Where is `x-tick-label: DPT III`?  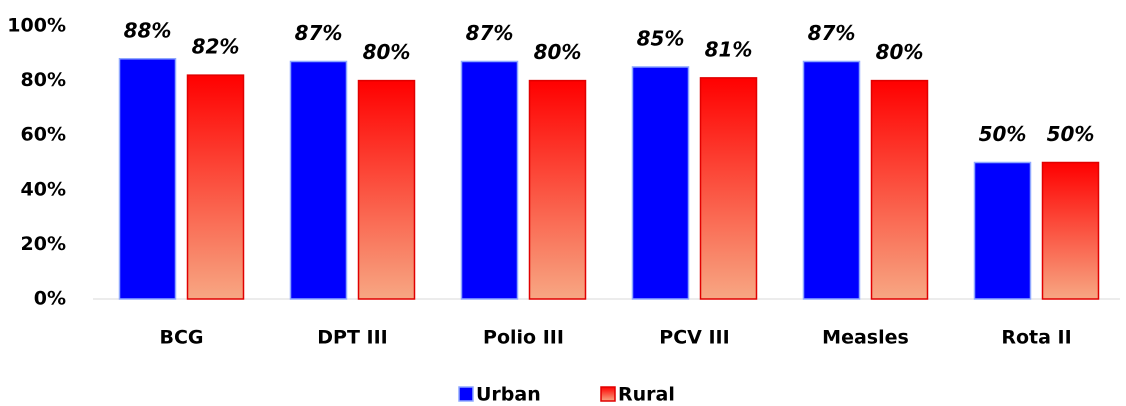
x-tick-label: DPT III is located at coordinates (352, 338).